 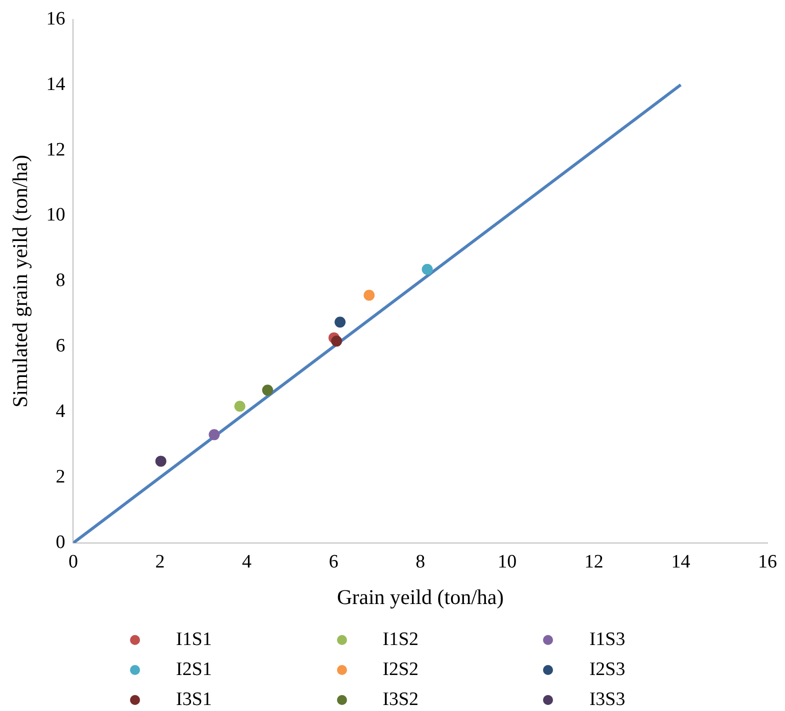 What do you see at coordinates (194, 670) in the screenshot?
I see `legend-label: I2S1` at bounding box center [194, 670].